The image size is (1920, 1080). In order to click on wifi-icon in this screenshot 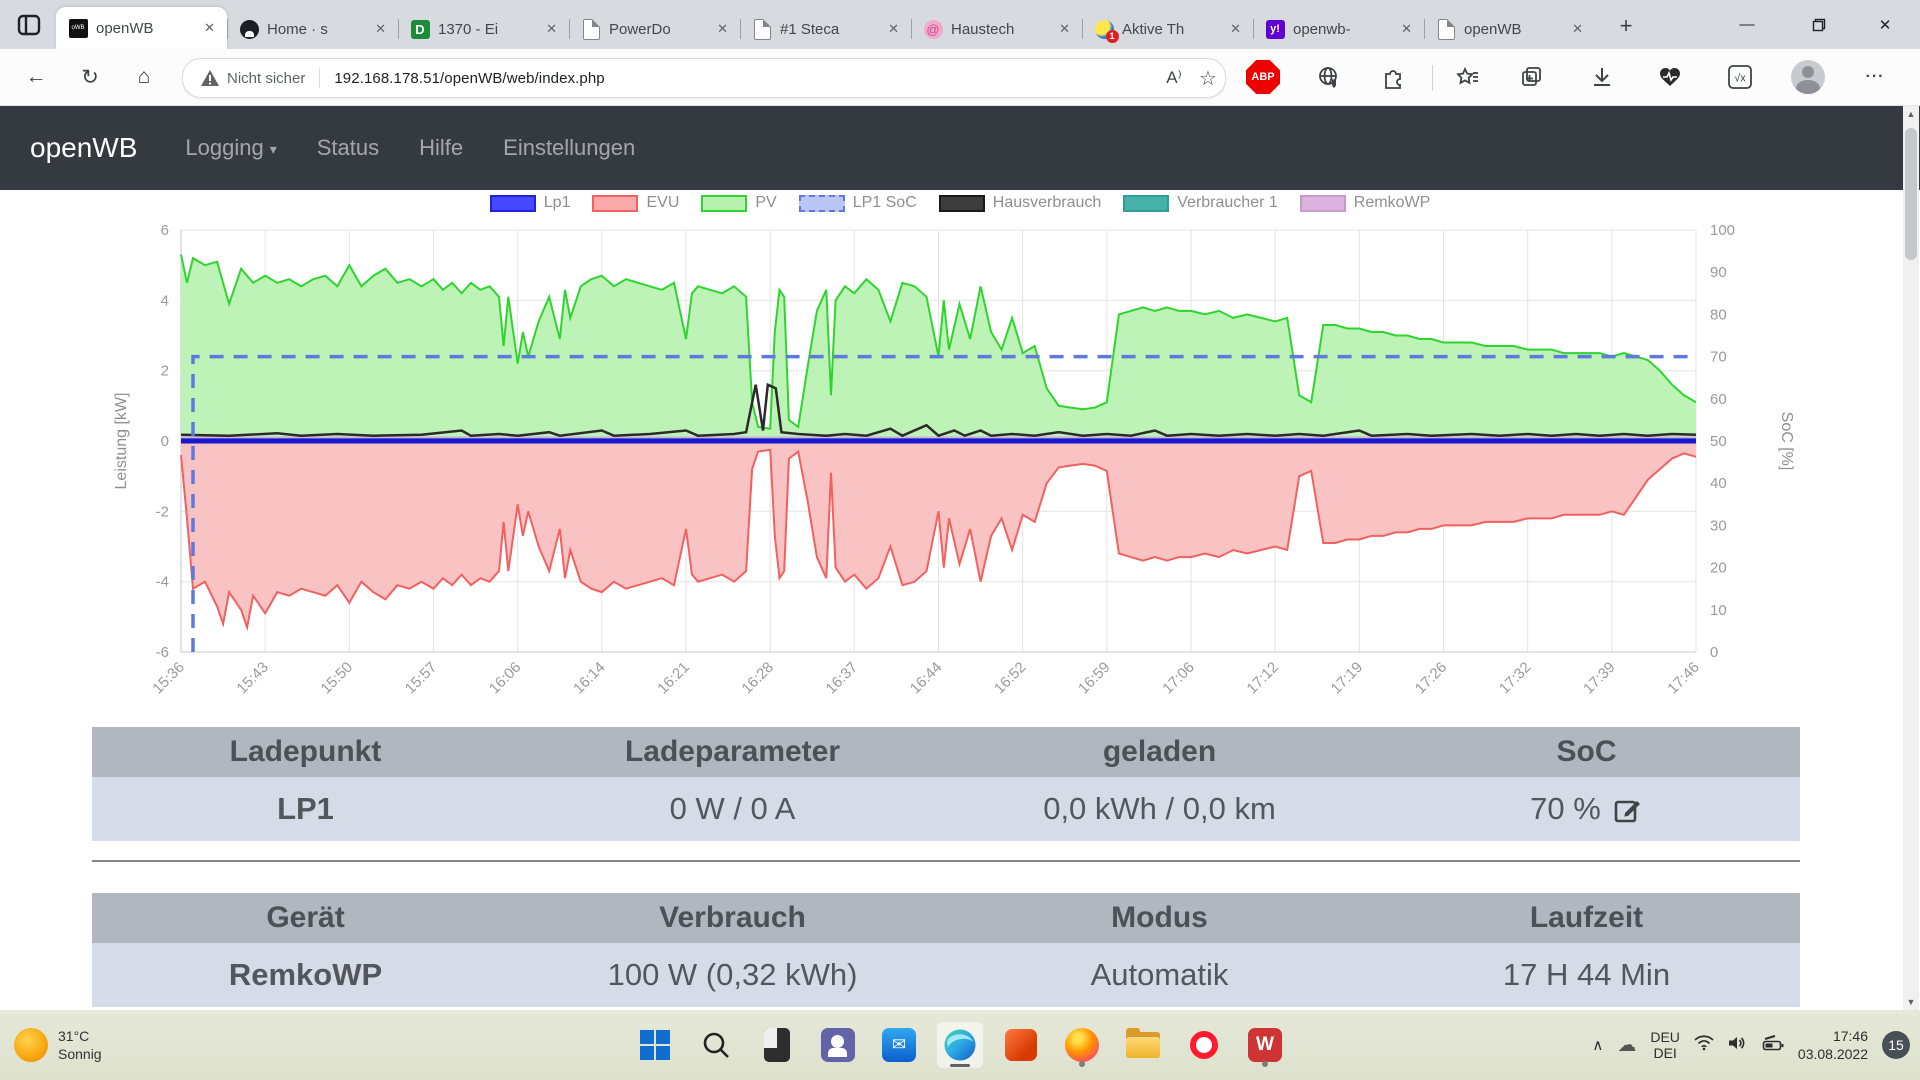, I will do `click(1704, 1045)`.